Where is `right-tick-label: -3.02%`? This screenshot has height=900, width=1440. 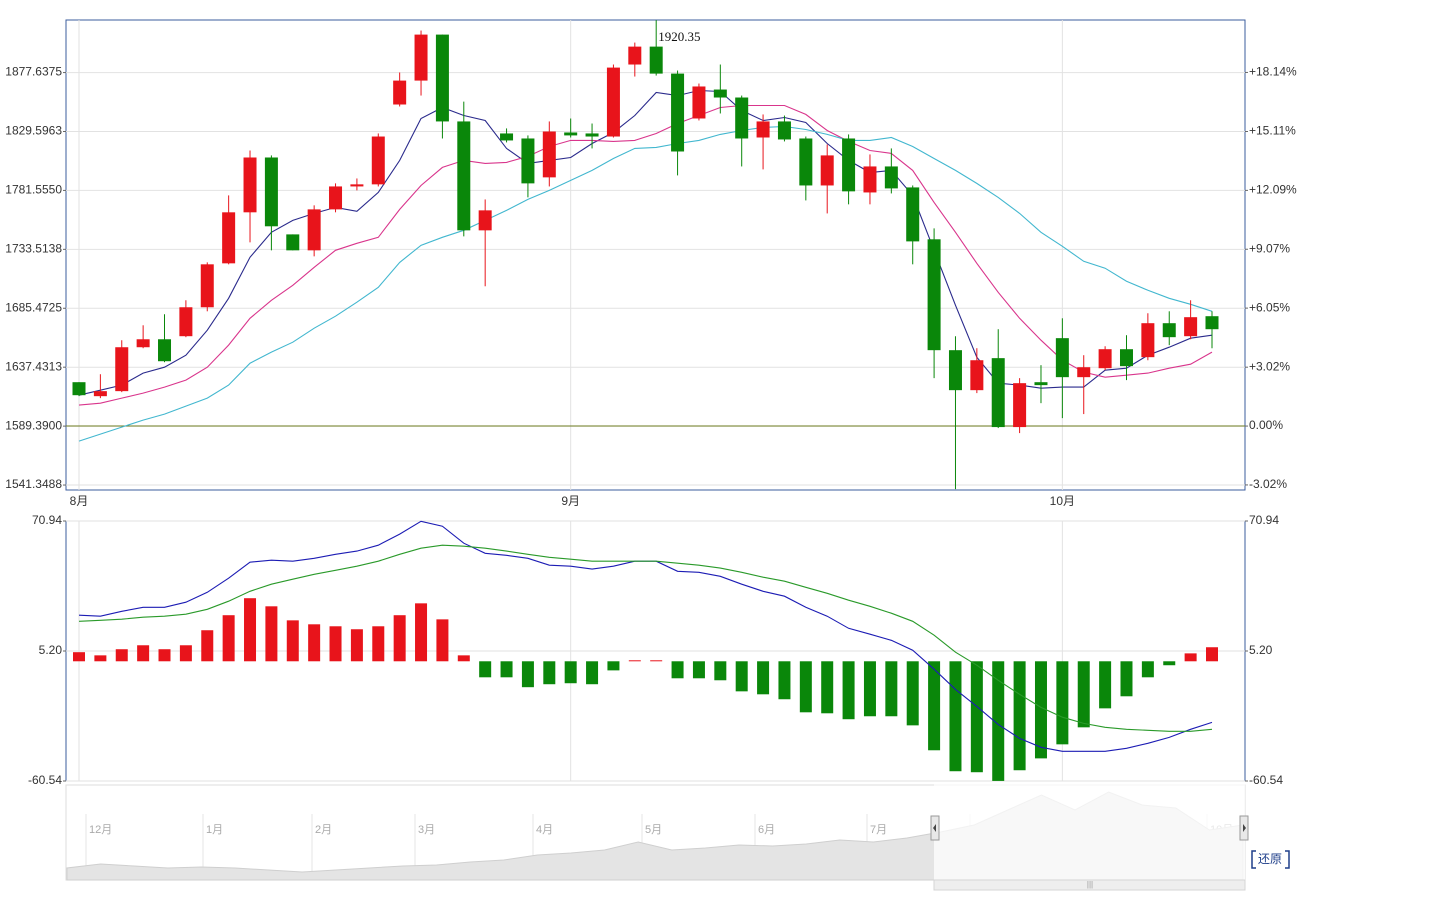
right-tick-label: -3.02% is located at coordinates (1268, 484).